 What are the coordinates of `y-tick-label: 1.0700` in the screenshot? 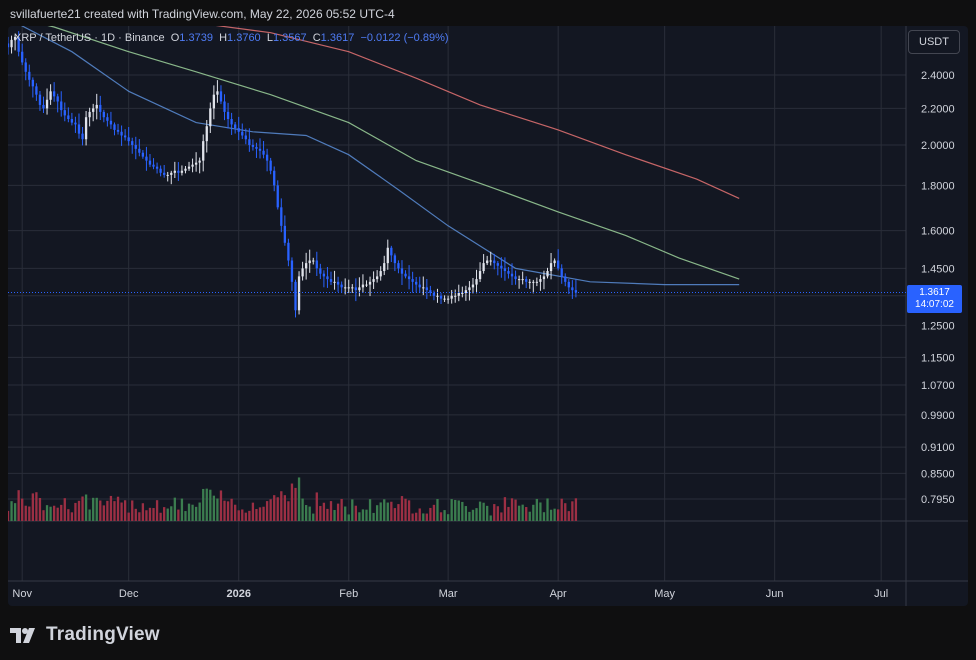 It's located at (938, 386).